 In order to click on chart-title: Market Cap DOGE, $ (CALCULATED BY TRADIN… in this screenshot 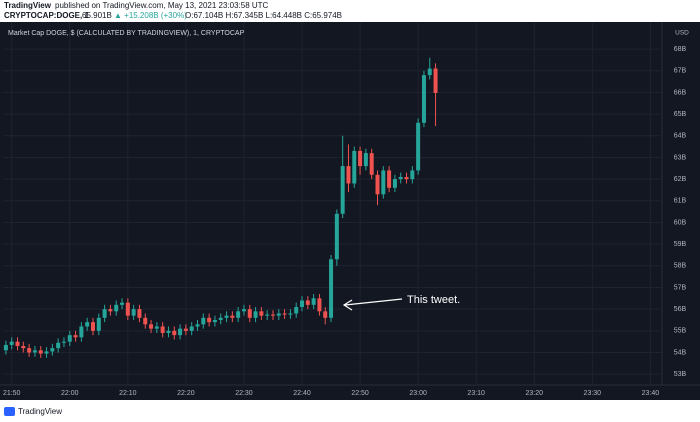, I will do `click(126, 33)`.